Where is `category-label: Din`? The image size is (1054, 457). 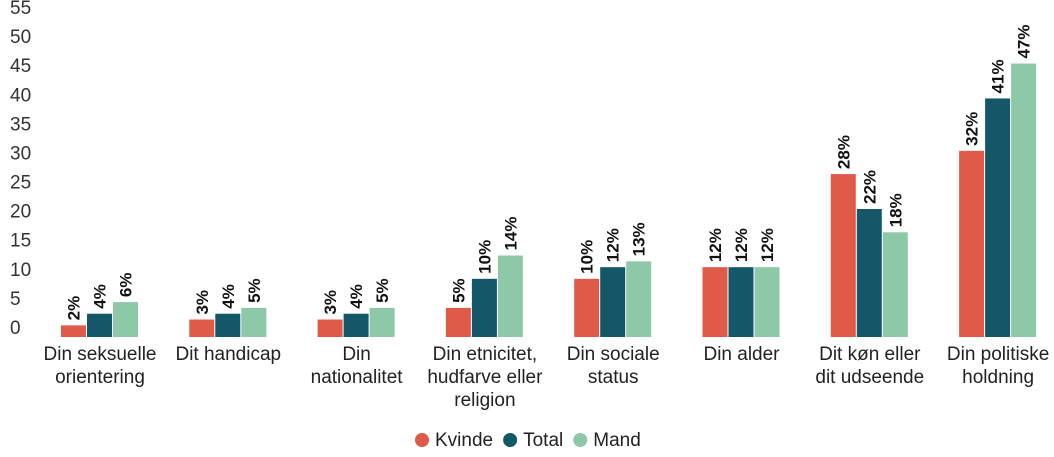
category-label: Din is located at coordinates (356, 354).